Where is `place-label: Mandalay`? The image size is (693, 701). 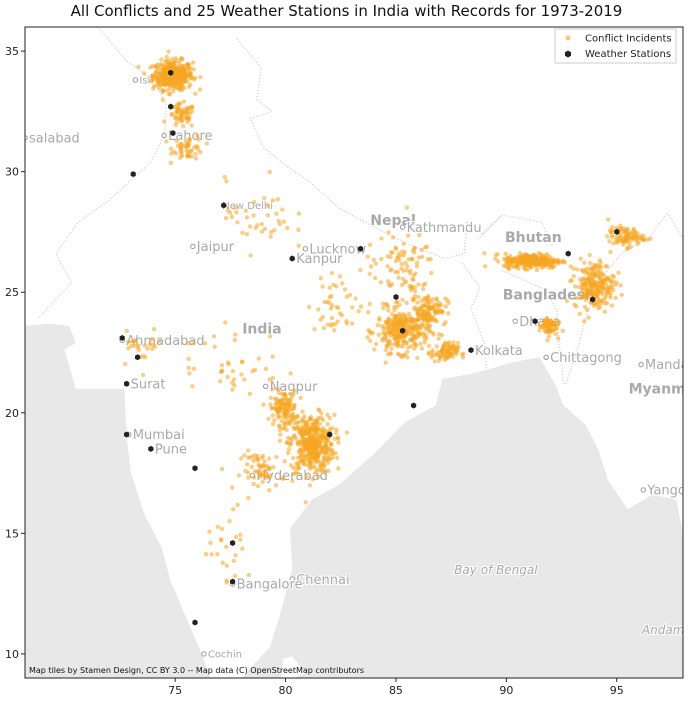
place-label: Mandalay is located at coordinates (669, 365).